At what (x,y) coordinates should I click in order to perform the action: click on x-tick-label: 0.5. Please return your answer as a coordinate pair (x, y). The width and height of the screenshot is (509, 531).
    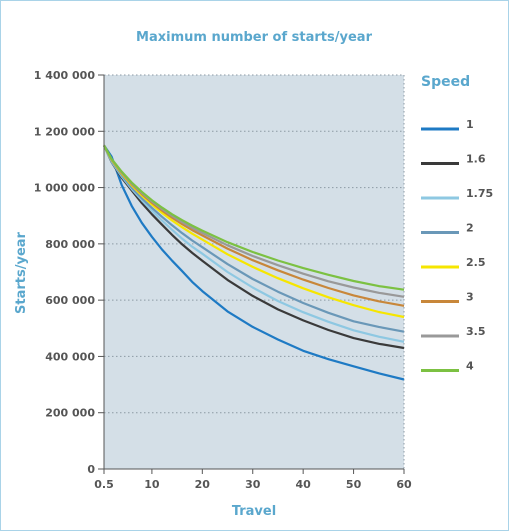
    Looking at the image, I should click on (104, 484).